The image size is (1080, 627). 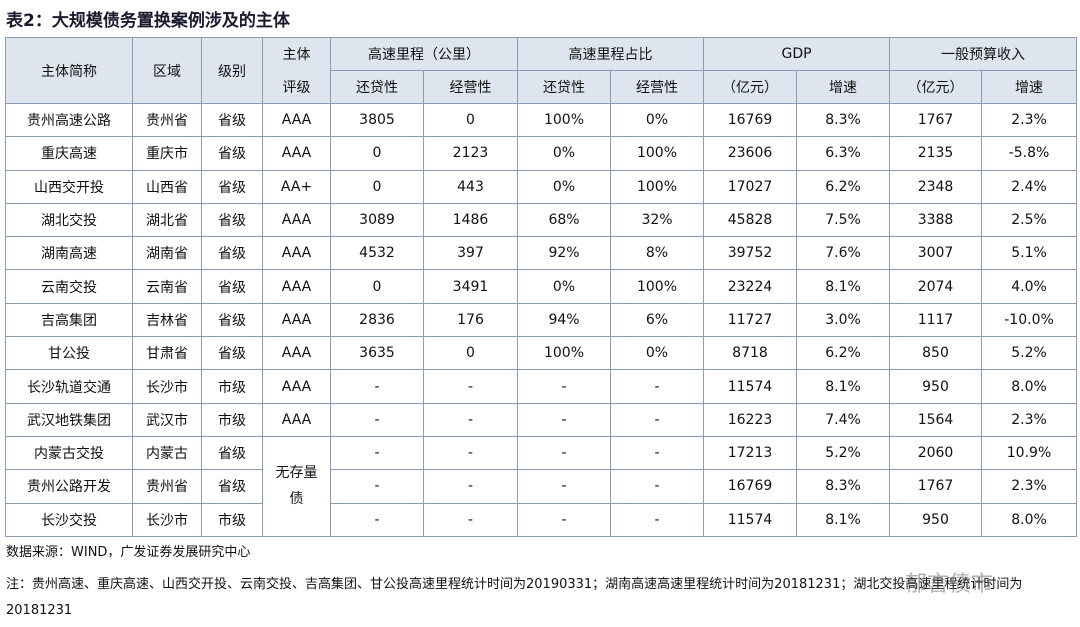 What do you see at coordinates (69, 419) in the screenshot?
I see `table-cell: 武汉地铁集团` at bounding box center [69, 419].